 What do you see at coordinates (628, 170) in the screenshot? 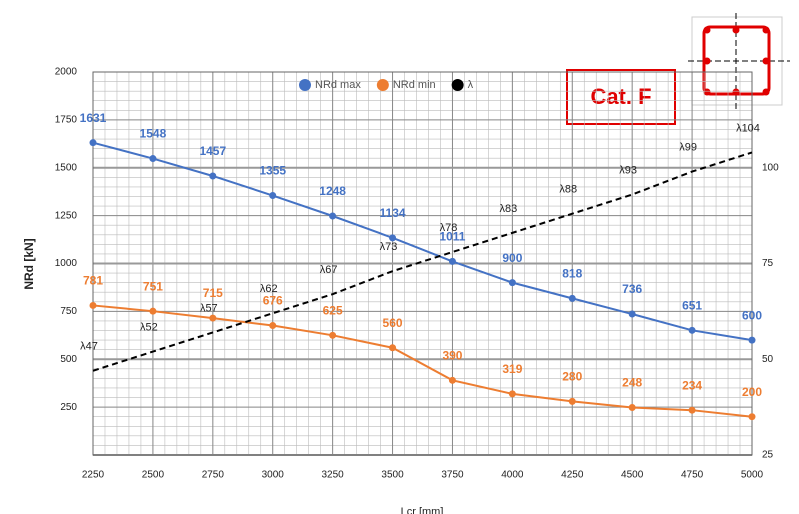
I see `data-label: λ93` at bounding box center [628, 170].